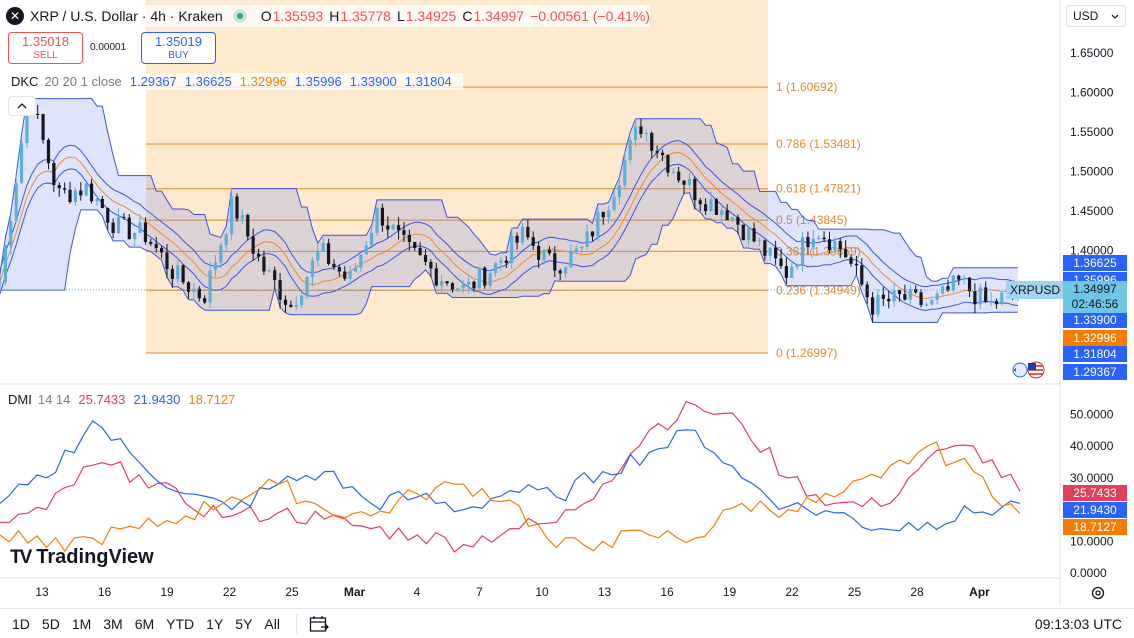 This screenshot has height=638, width=1134. I want to click on dmi-legend: DMI 14 14 25.7433 21.9430 18.7127, so click(125, 399).